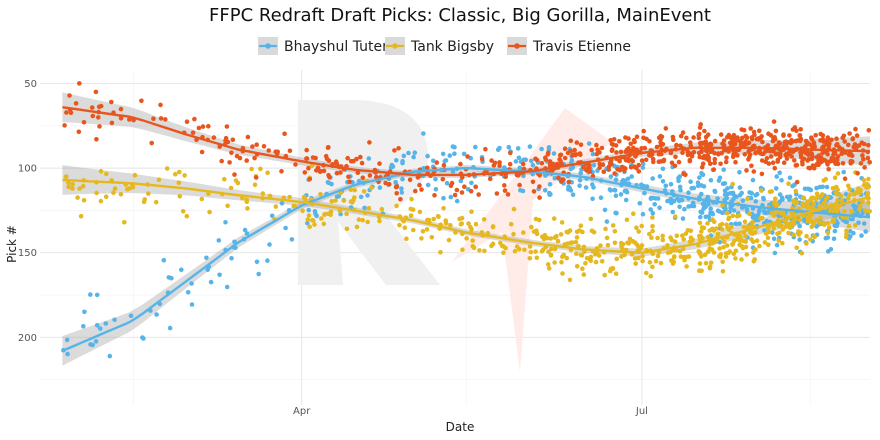  I want to click on trend-line, so click(466, 141).